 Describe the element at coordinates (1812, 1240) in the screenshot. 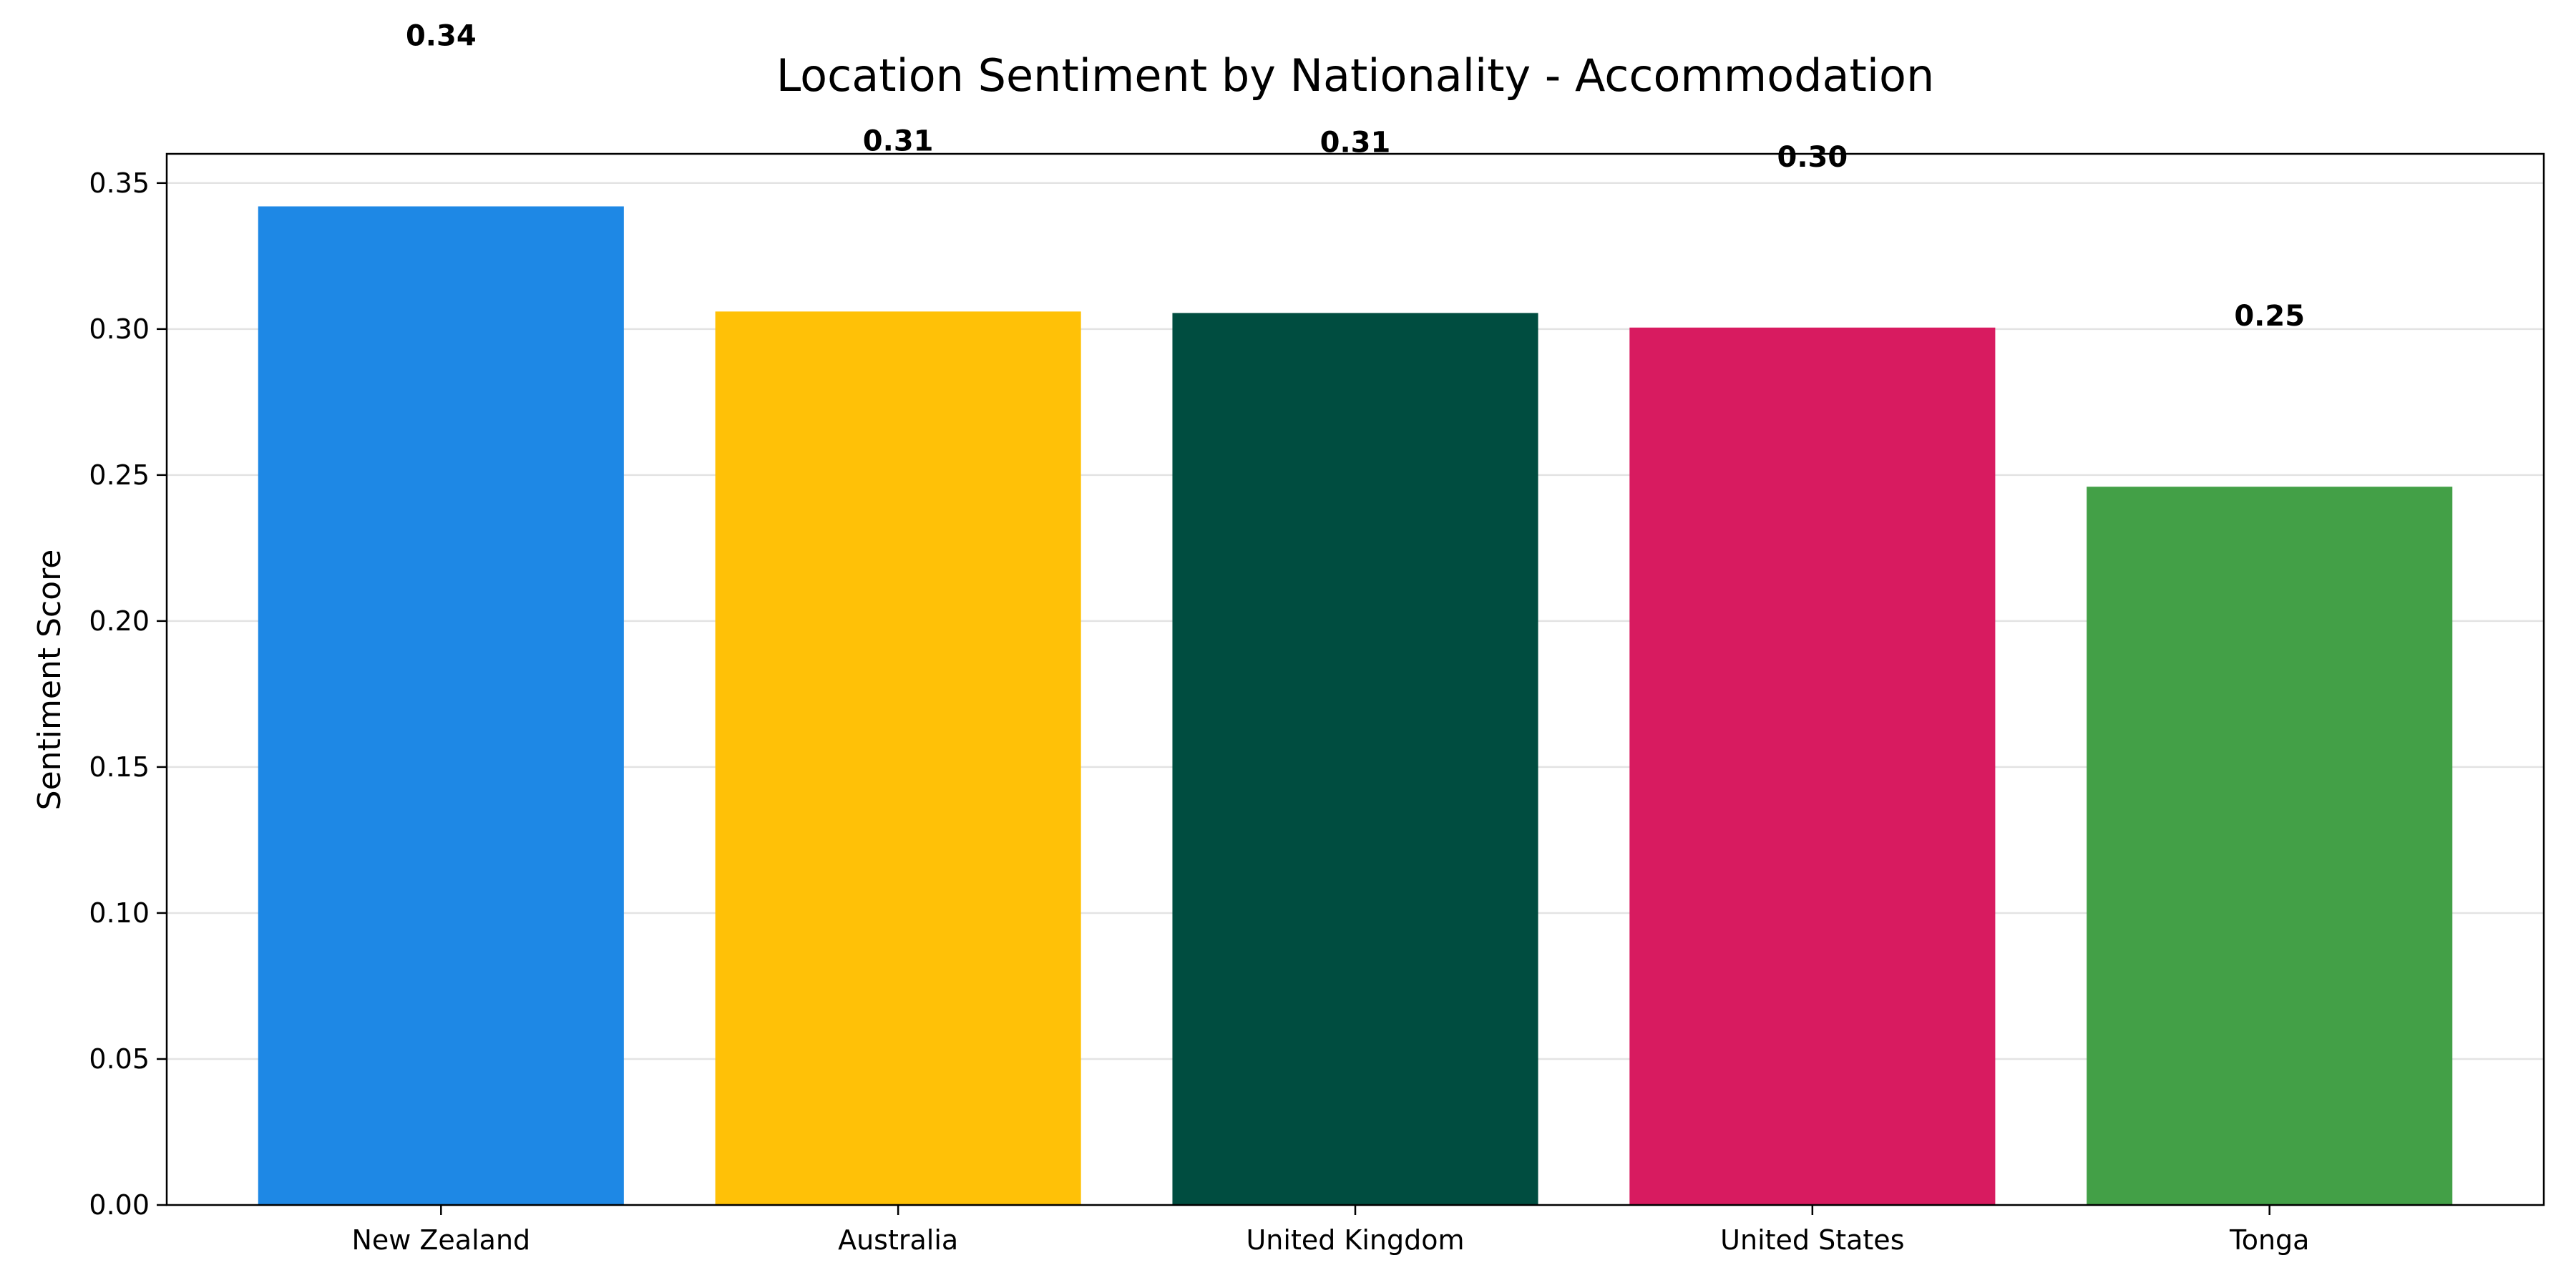

I see `x-tick-label: United States` at that location.